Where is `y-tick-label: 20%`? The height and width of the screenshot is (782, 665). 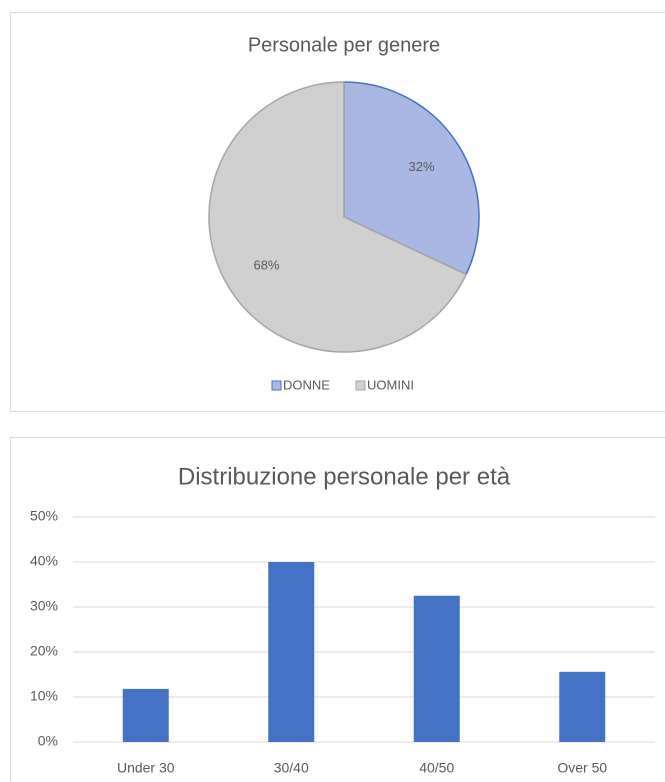
y-tick-label: 20% is located at coordinates (44, 651).